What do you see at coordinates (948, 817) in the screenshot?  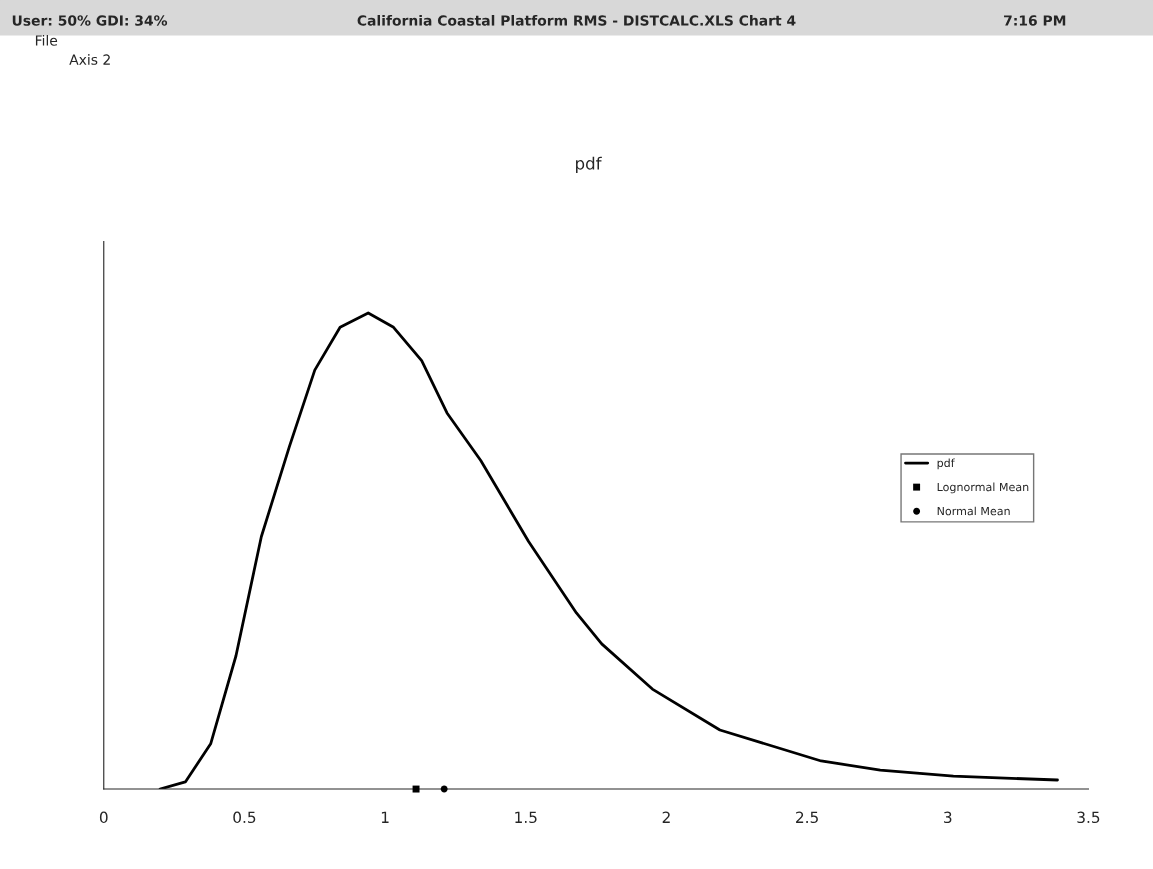 I see `x-tick-label: 3` at bounding box center [948, 817].